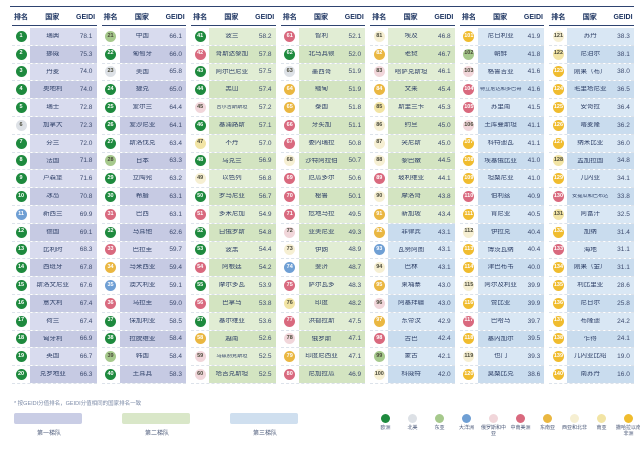 The image size is (640, 449). I want to click on table-row: 7 芬兰 72.0, so click(54, 143).